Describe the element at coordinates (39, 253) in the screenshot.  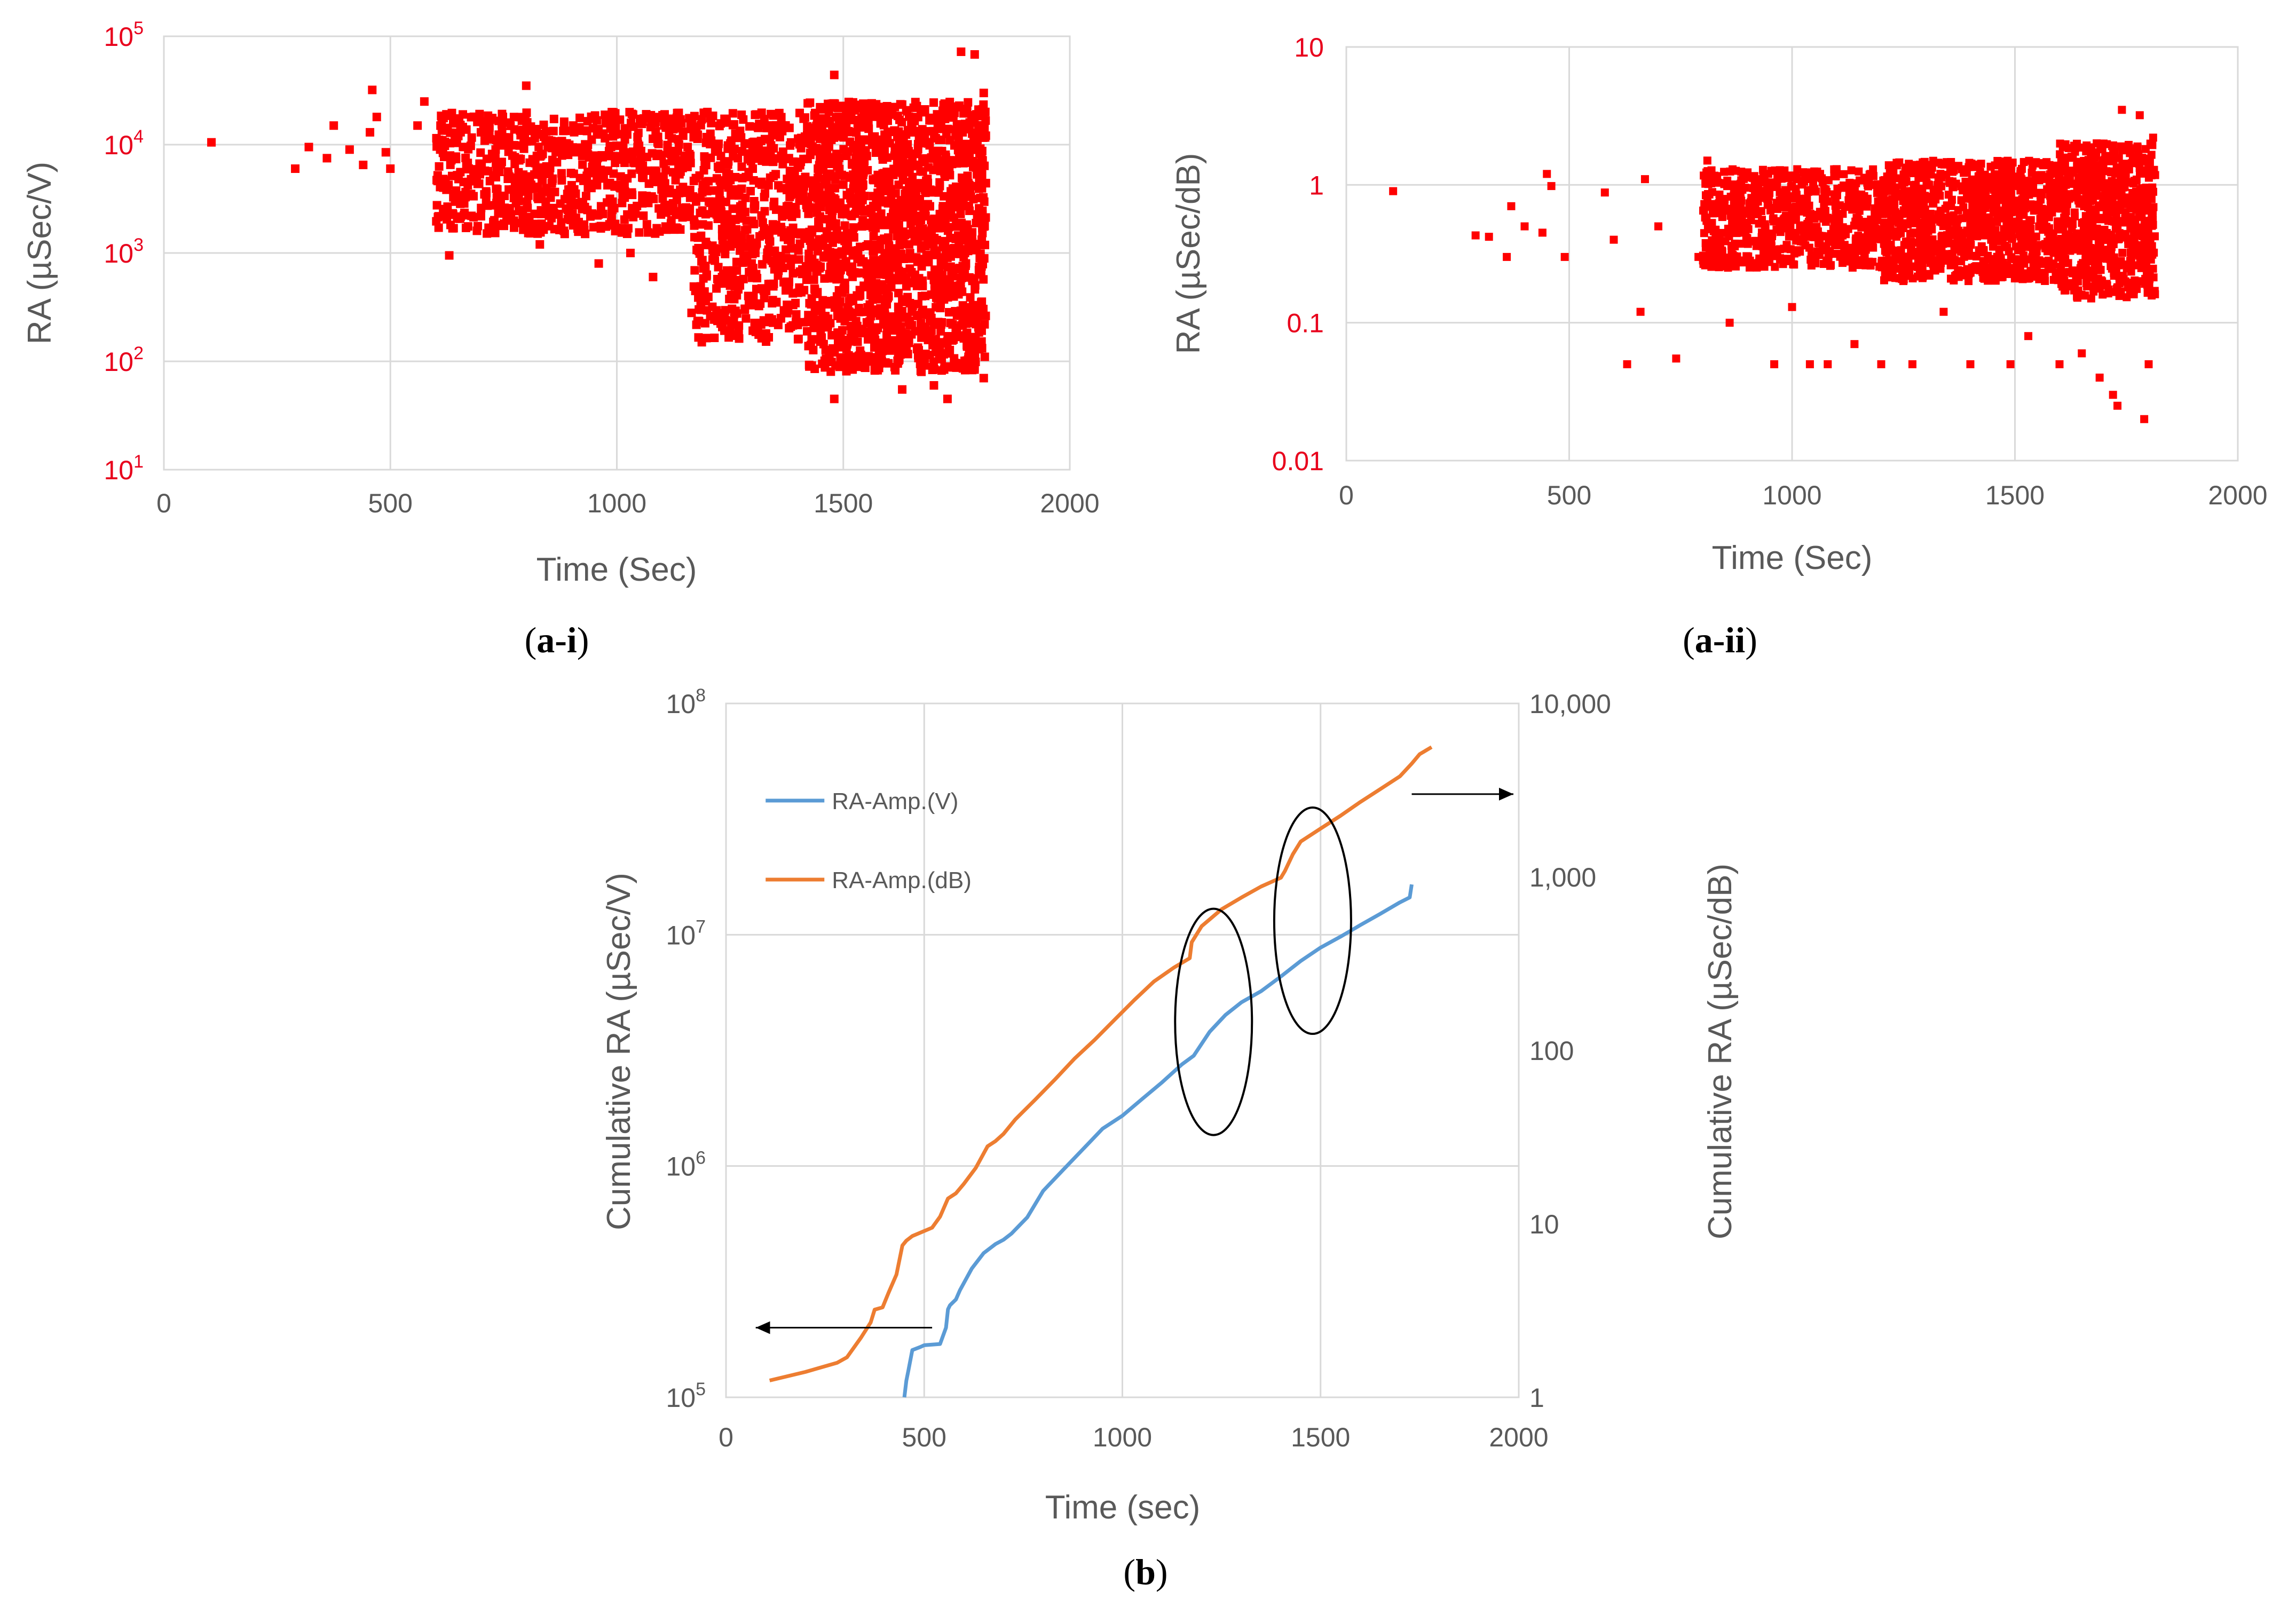
I see `y-axis-title-a-i: RA (µSec/V)` at that location.